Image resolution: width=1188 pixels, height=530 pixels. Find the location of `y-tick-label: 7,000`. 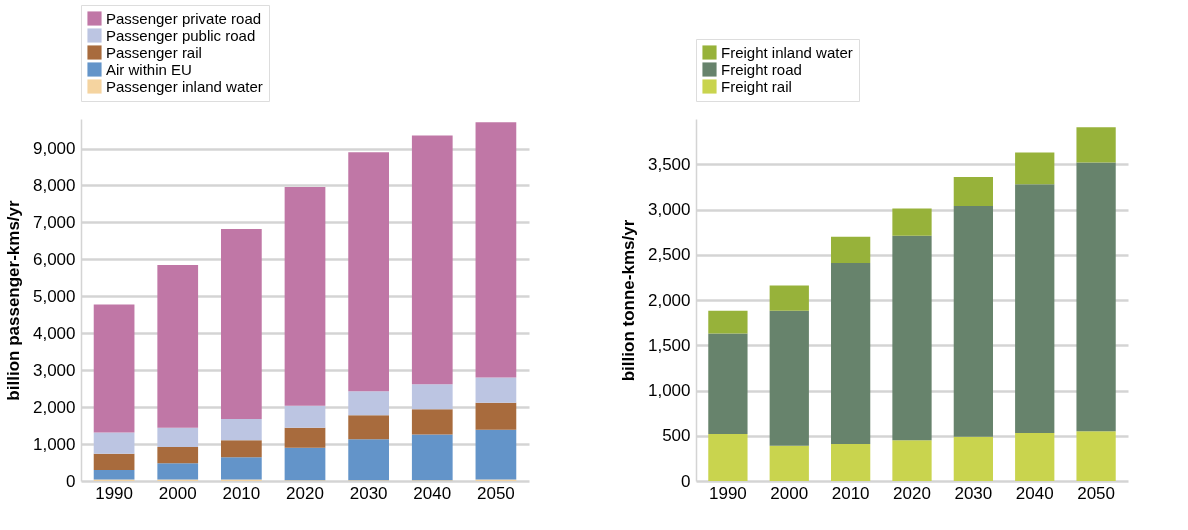

y-tick-label: 7,000 is located at coordinates (54, 222).